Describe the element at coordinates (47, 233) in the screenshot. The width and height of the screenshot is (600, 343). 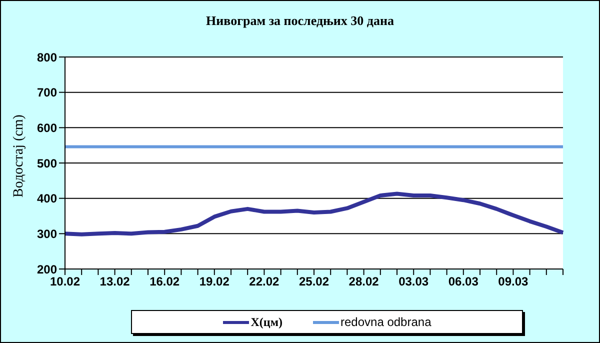
I see `y-tick-label: 300` at that location.